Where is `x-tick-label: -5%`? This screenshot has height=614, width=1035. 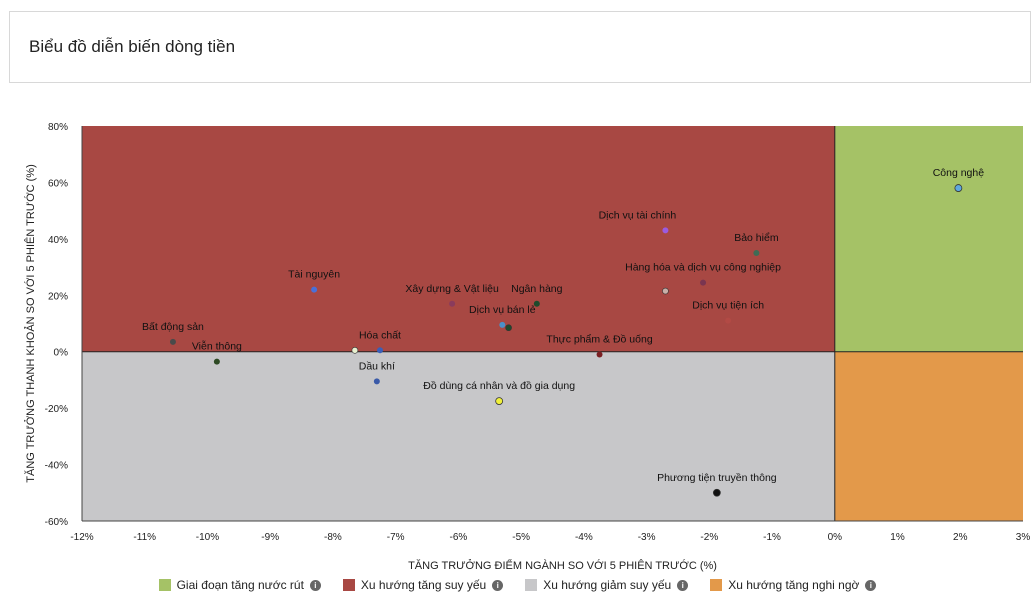
x-tick-label: -5% is located at coordinates (521, 537).